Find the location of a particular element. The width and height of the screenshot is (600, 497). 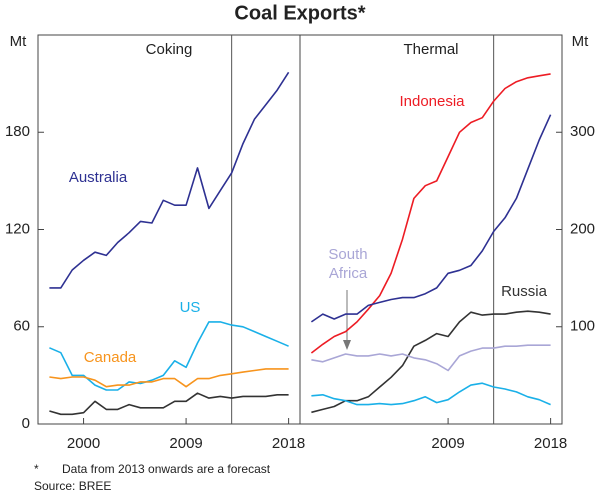

series-label: South Africa is located at coordinates (348, 264).